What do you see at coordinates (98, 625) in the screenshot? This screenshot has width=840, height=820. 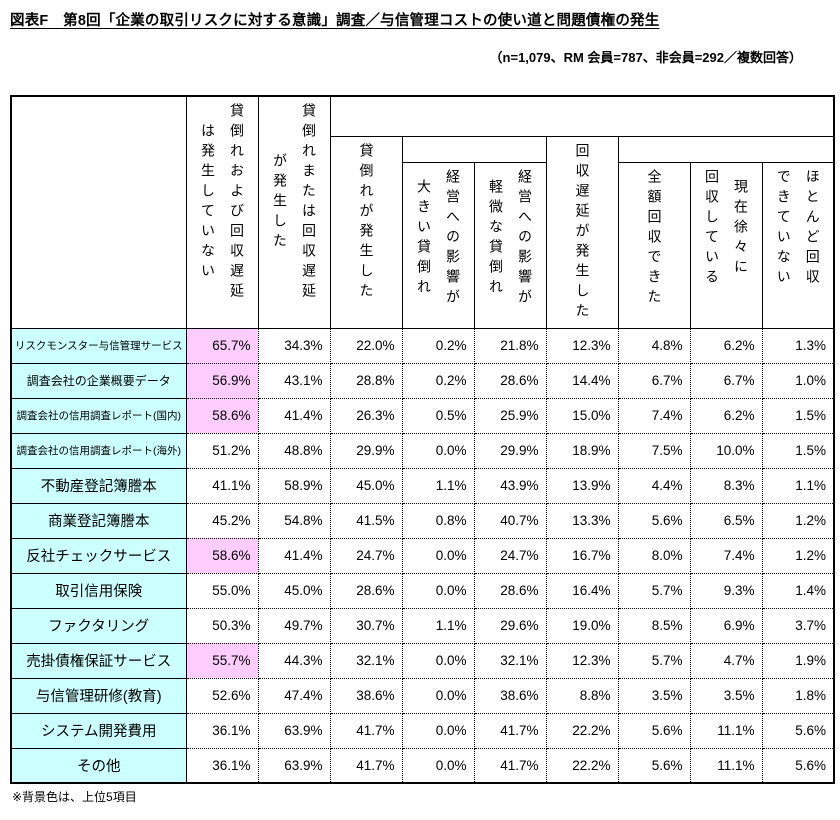 I see `row-label: ファクタリング` at bounding box center [98, 625].